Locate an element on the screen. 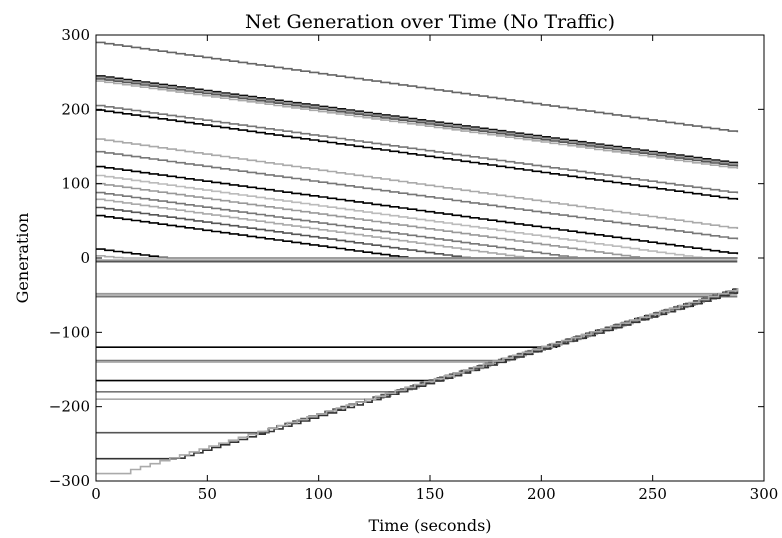  chart-title: Net Generation over Time (No Traffic) is located at coordinates (430, 22).